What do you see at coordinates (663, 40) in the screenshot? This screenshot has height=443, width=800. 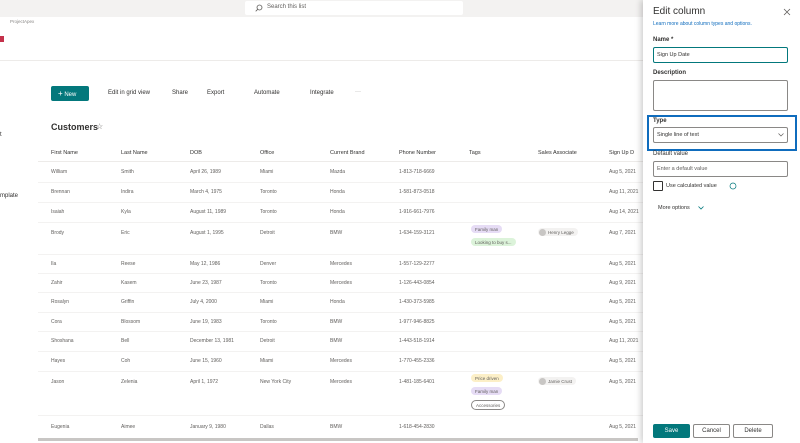 I see `name-label: Name *` at bounding box center [663, 40].